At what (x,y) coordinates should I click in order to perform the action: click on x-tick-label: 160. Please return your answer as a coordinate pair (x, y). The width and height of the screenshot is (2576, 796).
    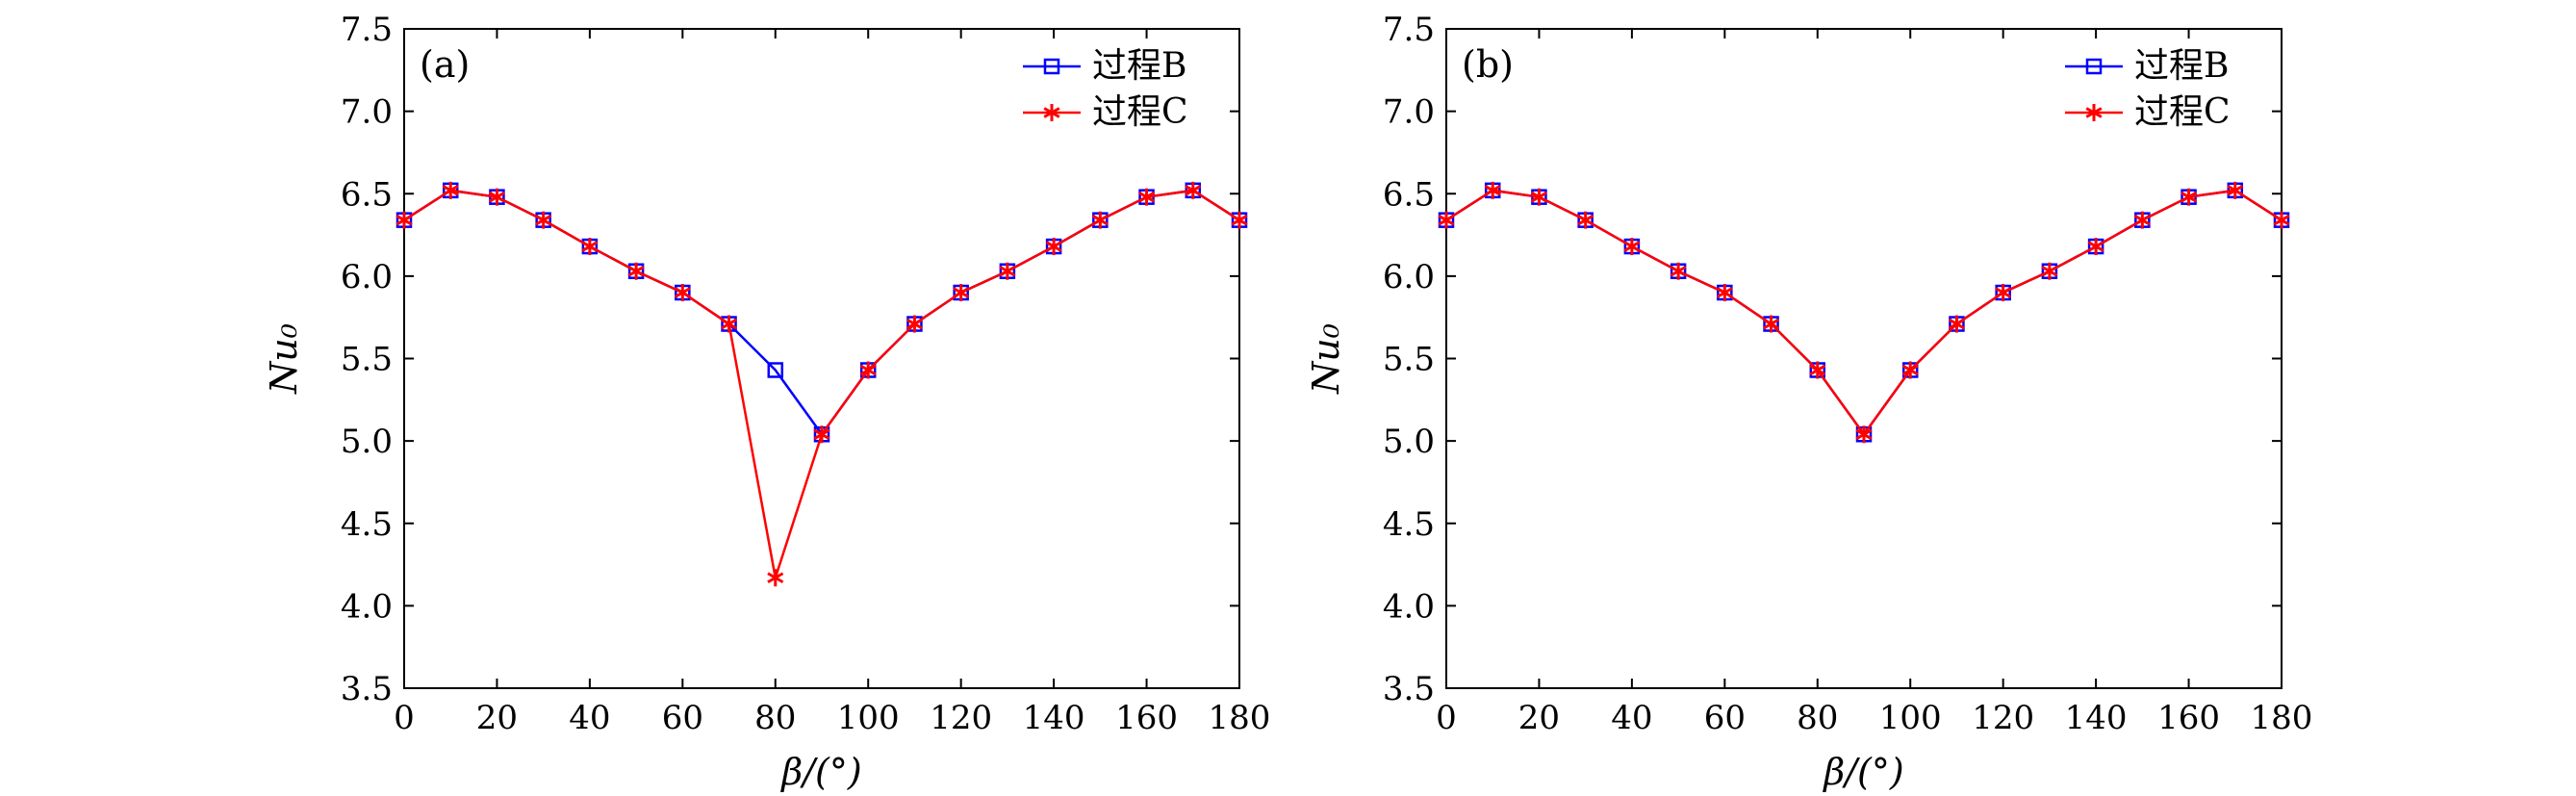
    Looking at the image, I should click on (1146, 718).